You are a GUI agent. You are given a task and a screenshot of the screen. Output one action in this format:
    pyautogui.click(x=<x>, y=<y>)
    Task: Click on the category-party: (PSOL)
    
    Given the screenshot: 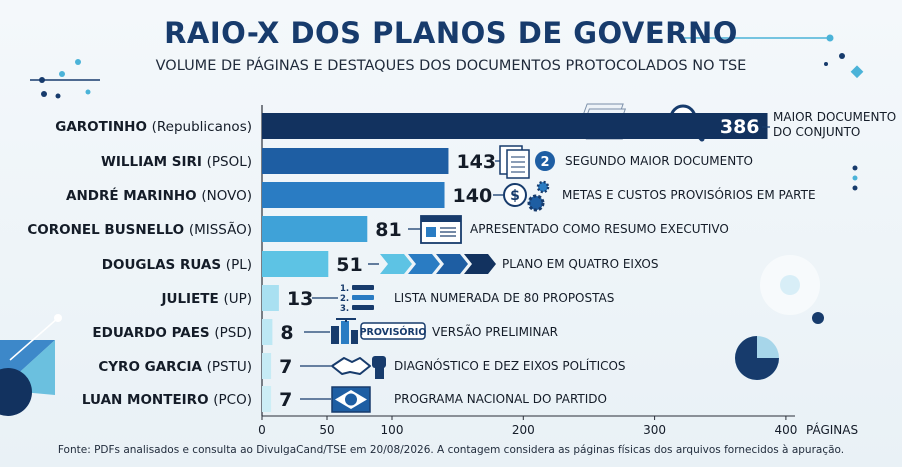 What is the action you would take?
    pyautogui.click(x=229, y=162)
    